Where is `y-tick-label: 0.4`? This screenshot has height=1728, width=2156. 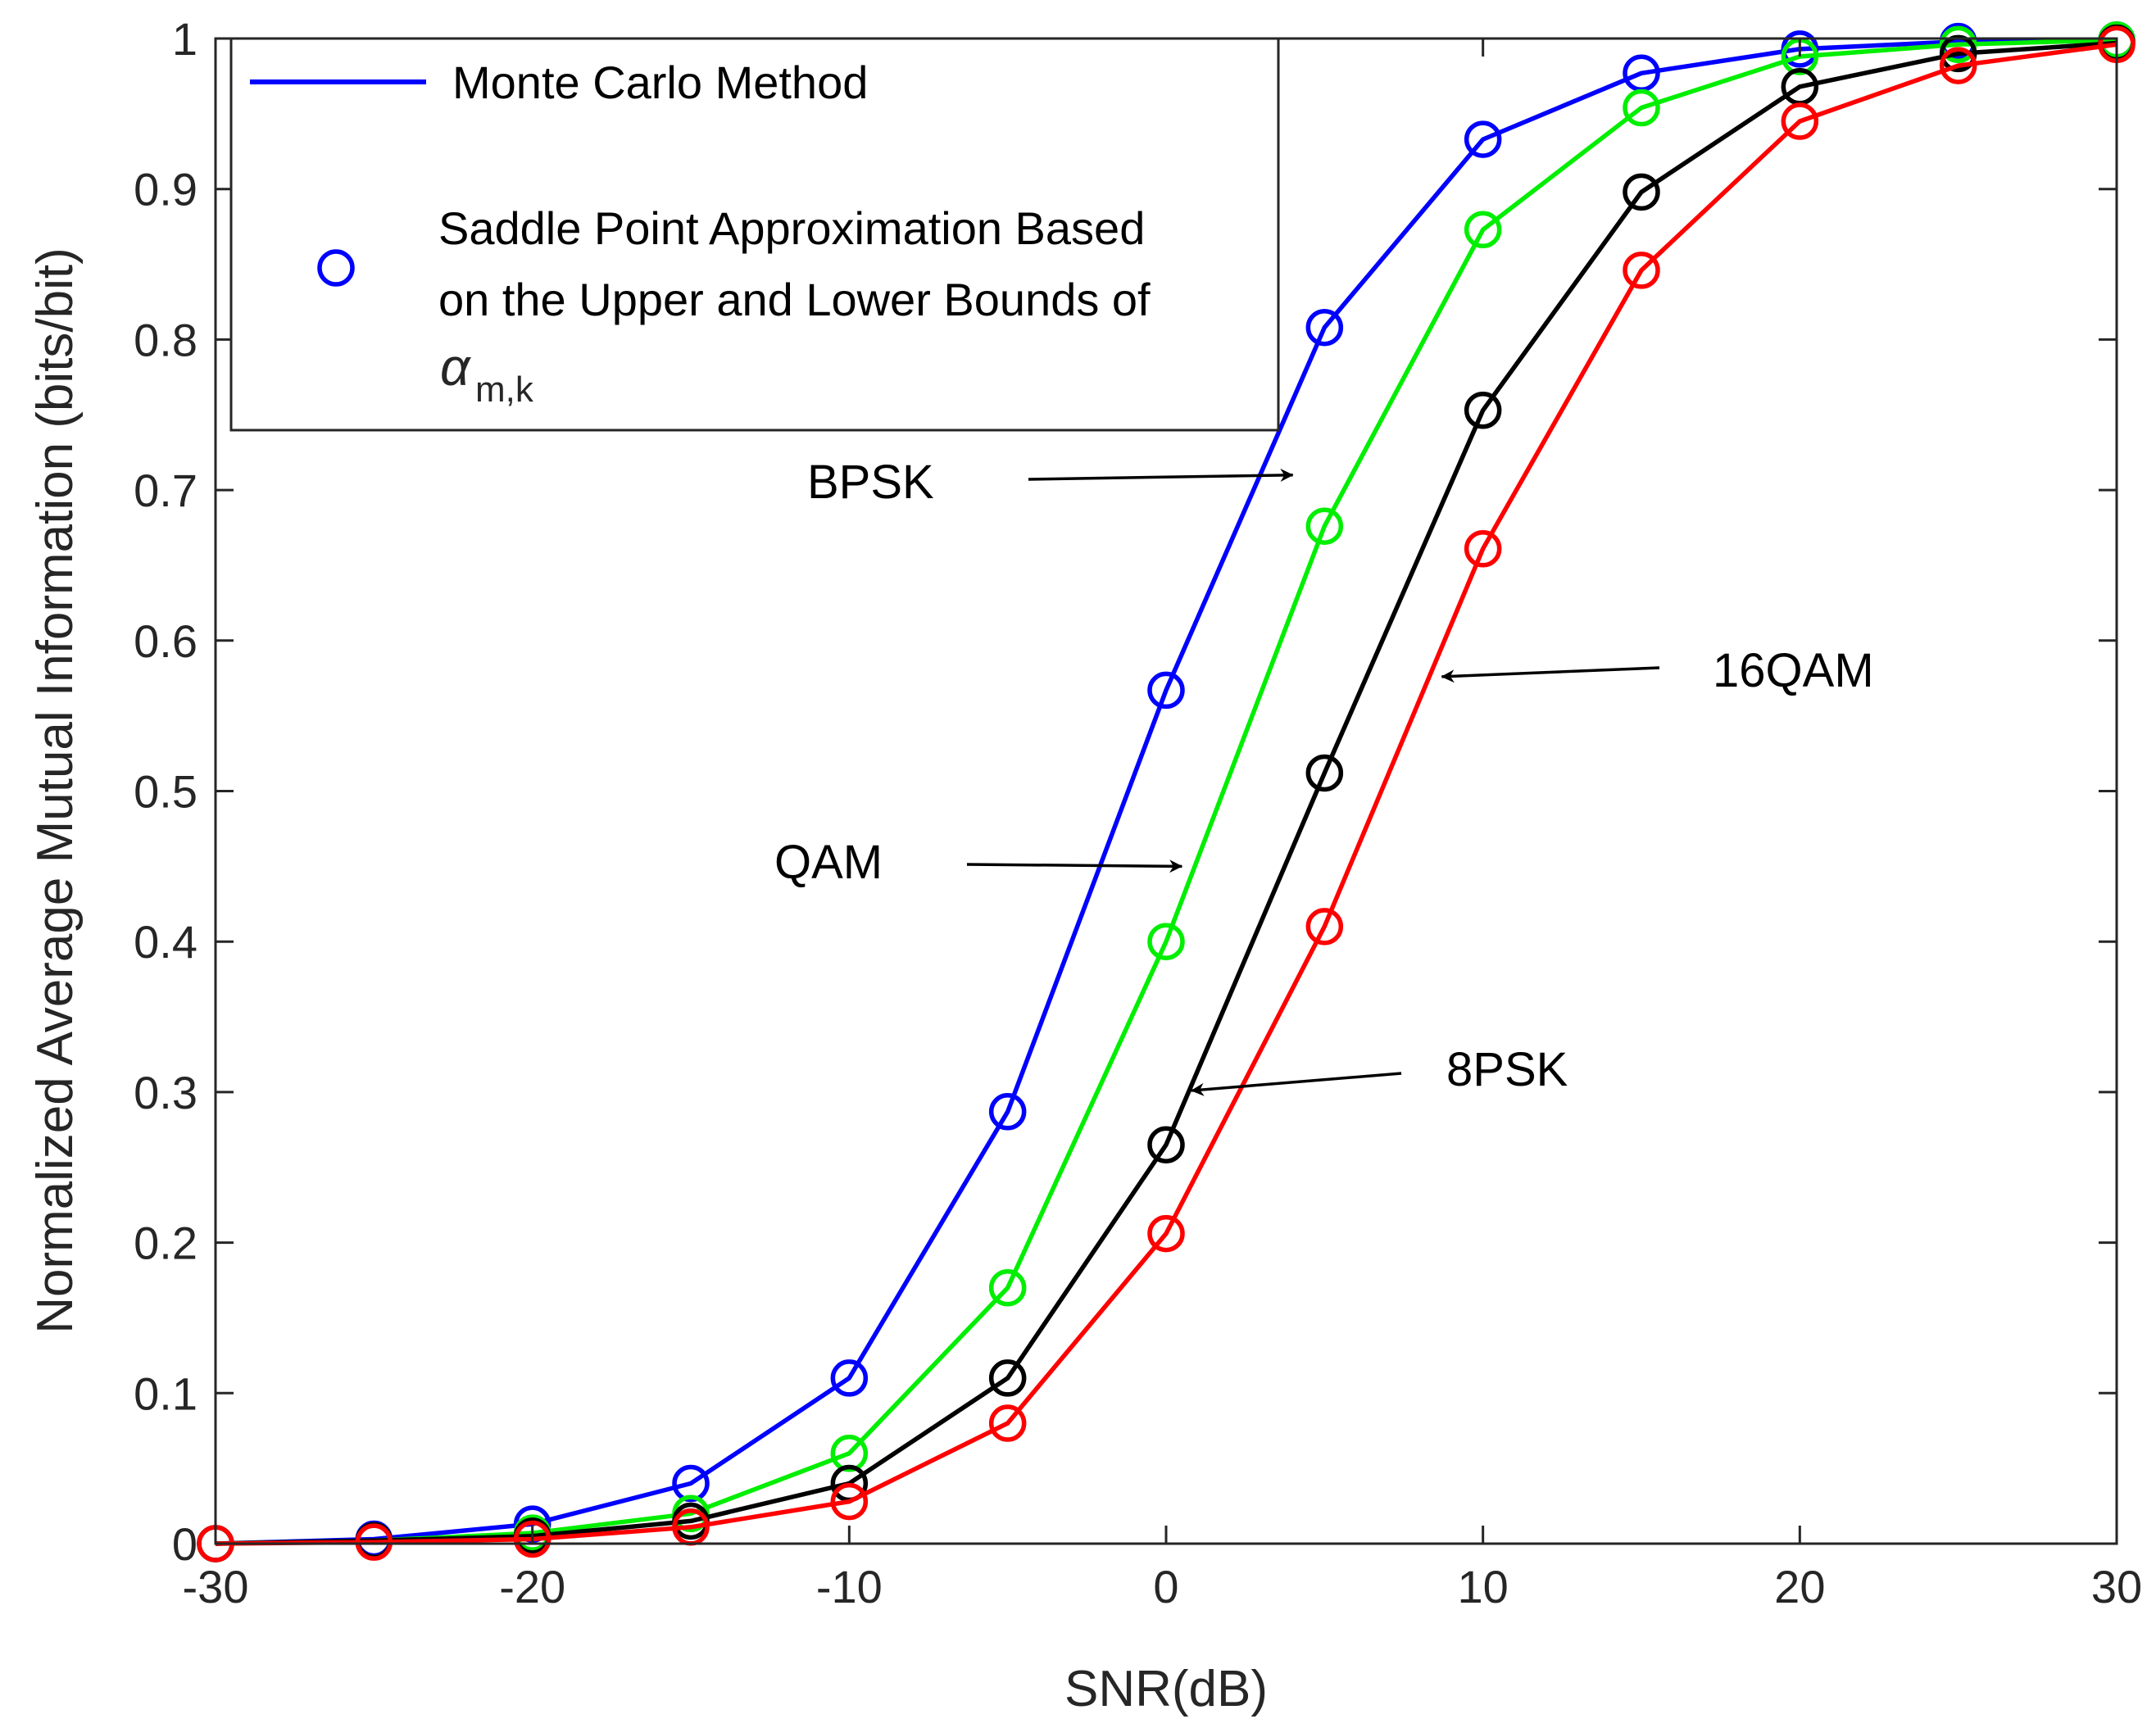 y-tick-label: 0.4 is located at coordinates (165, 942).